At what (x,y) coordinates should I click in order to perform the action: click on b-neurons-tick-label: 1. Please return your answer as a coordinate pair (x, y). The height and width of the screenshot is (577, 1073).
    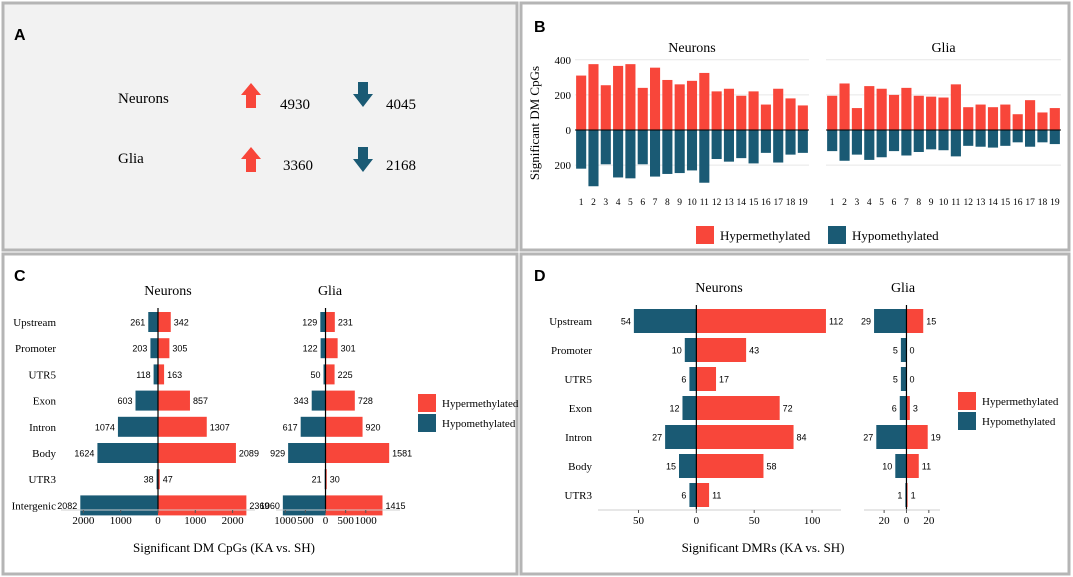
    Looking at the image, I should click on (581, 203).